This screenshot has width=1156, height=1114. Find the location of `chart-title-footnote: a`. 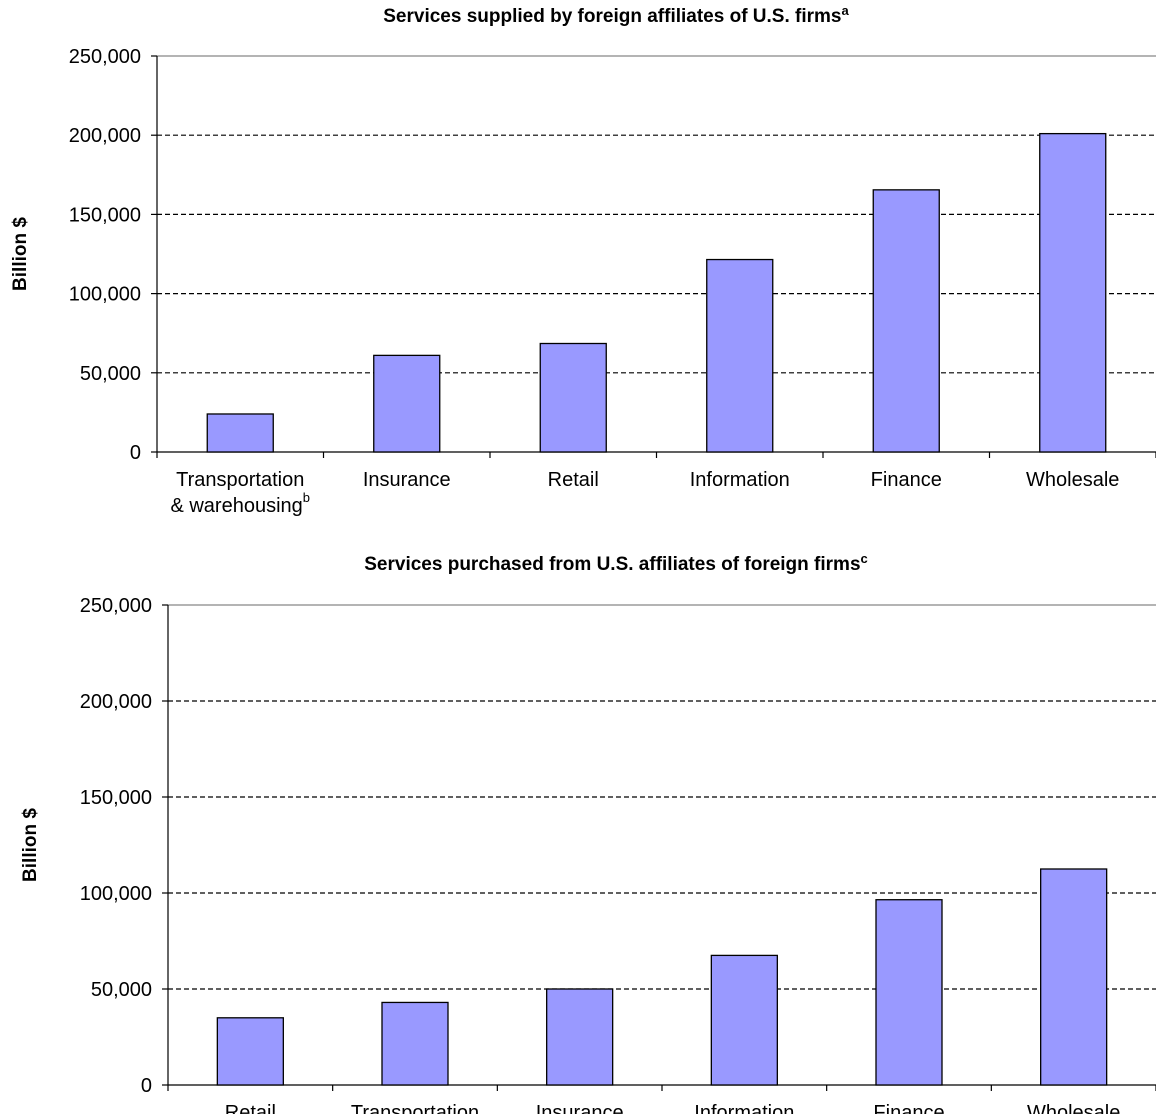

chart-title-footnote: a is located at coordinates (846, 10).